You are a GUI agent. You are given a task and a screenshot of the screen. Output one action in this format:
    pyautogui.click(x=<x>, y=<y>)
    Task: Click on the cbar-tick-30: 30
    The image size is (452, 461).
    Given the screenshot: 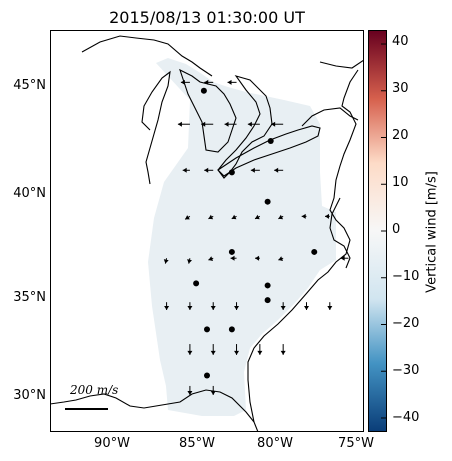 What is the action you would take?
    pyautogui.click(x=400, y=88)
    